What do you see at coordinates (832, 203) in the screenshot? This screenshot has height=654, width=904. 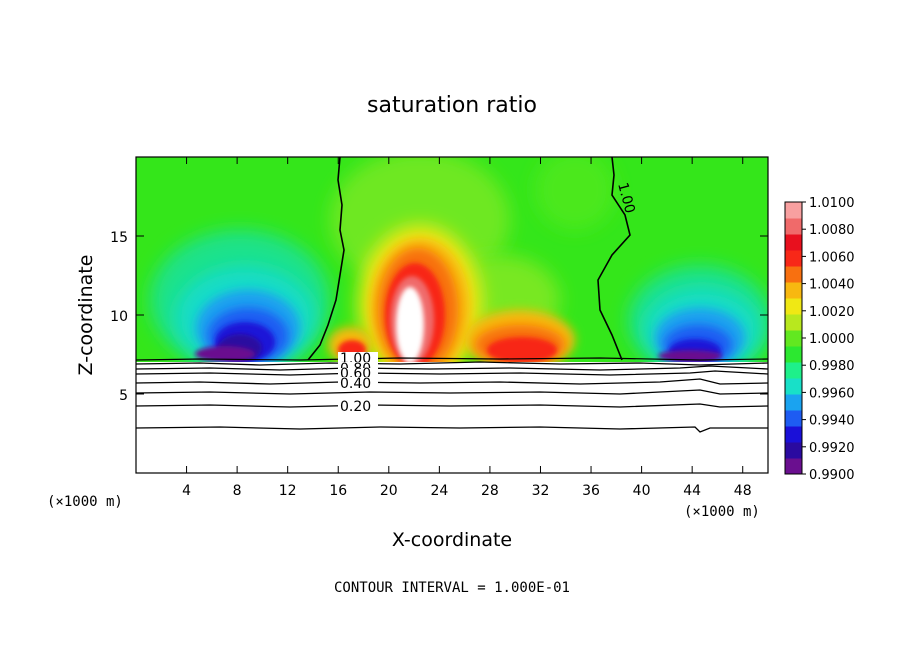 I see `colorbar-label: 1.0100` at bounding box center [832, 203].